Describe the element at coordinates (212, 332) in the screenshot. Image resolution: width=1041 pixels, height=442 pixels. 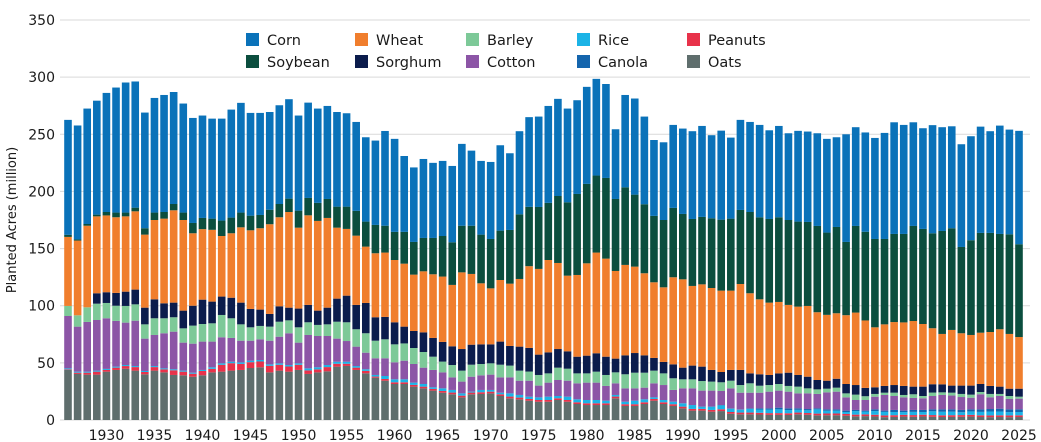
I see `bar-segment-barley-1941` at that location.